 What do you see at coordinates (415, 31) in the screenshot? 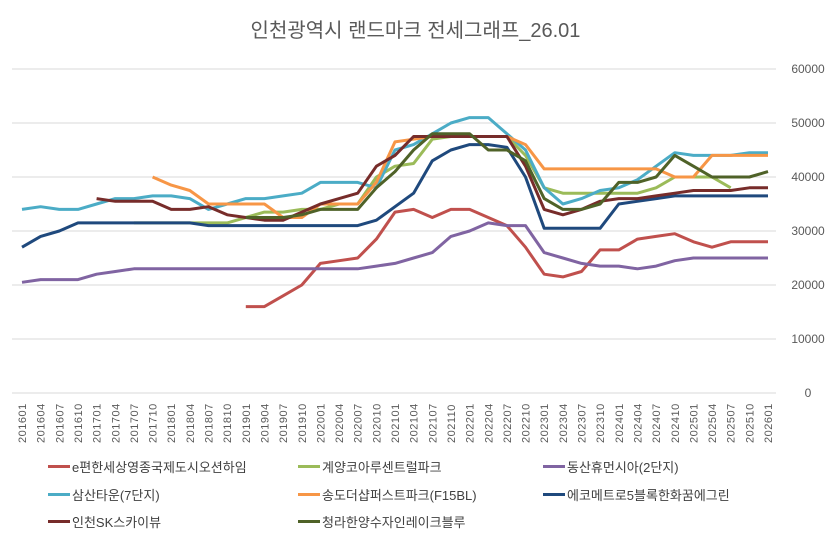
I see `chart-title: 인천광역시 랜드마크 전세그래프_26.01` at bounding box center [415, 31].